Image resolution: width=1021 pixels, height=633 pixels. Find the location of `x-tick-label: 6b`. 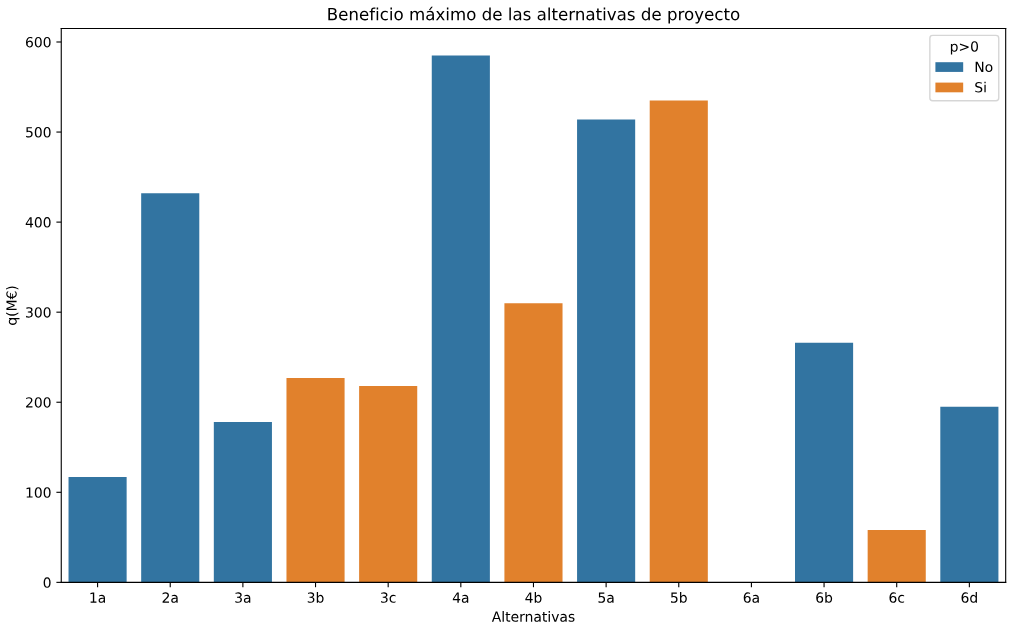

x-tick-label: 6b is located at coordinates (824, 597).